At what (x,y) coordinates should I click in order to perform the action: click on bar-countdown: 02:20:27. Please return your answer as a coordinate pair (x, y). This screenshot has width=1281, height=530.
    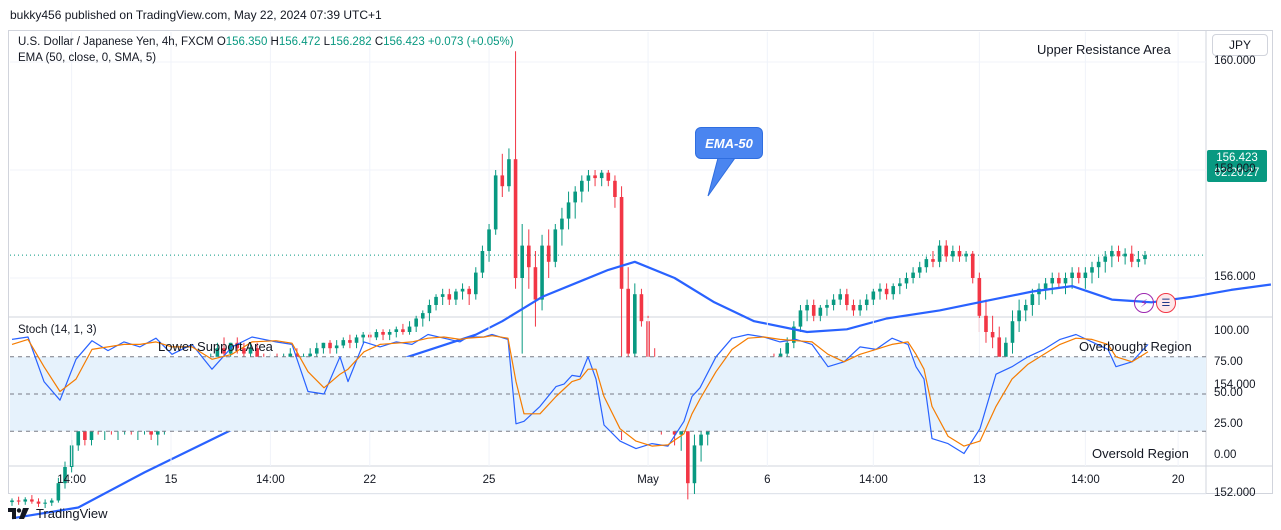
    Looking at the image, I should click on (1237, 173).